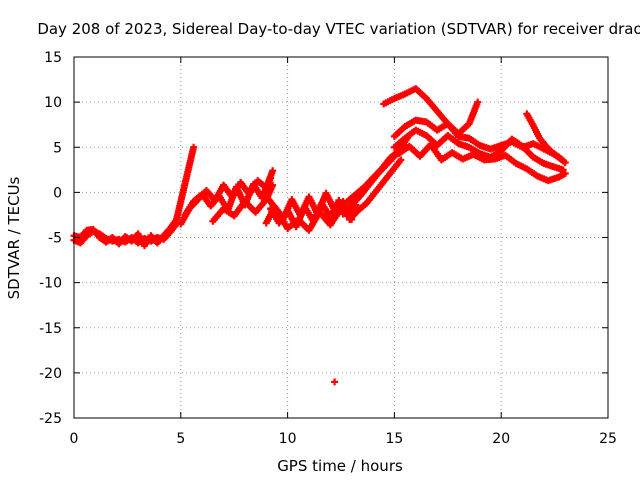 This screenshot has height=480, width=640. What do you see at coordinates (608, 439) in the screenshot?
I see `x-tick-label: 25` at bounding box center [608, 439].